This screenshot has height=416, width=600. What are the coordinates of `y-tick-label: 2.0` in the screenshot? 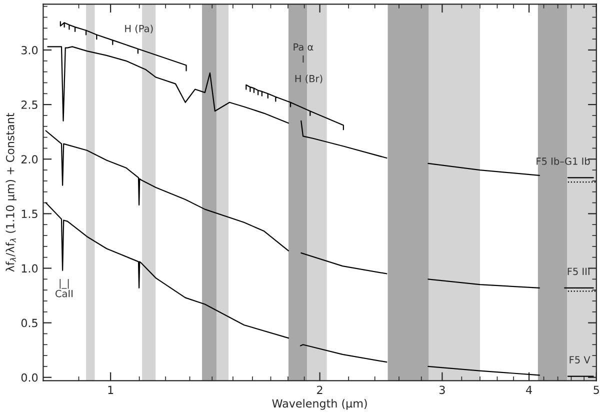 It's located at (29, 159).